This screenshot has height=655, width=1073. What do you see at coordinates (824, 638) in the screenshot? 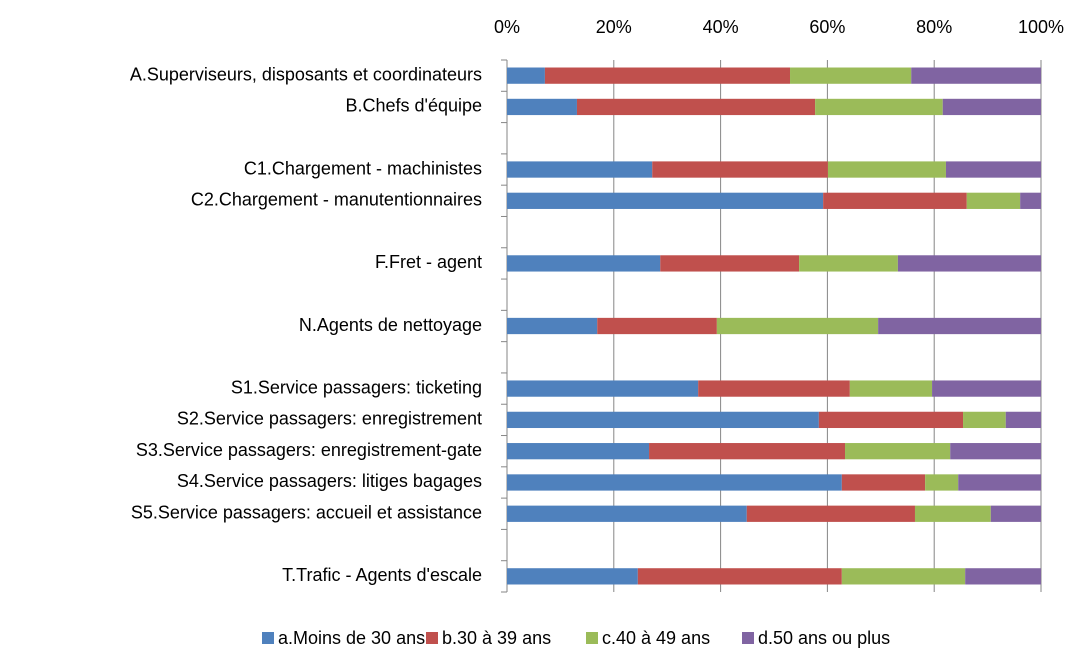
I see `legend-label: d.50 ans ou plus` at bounding box center [824, 638].